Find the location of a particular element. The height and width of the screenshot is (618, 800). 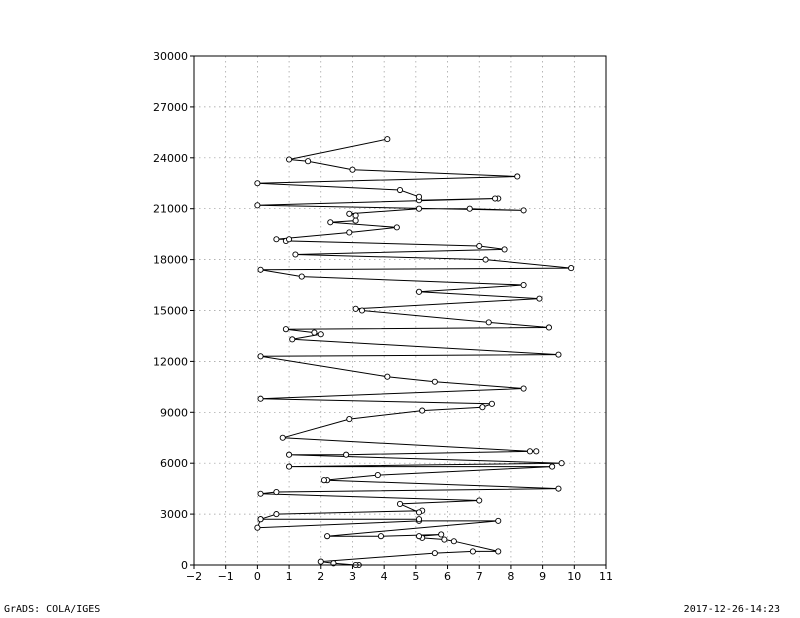

x-tick-label: −2 is located at coordinates (194, 576).